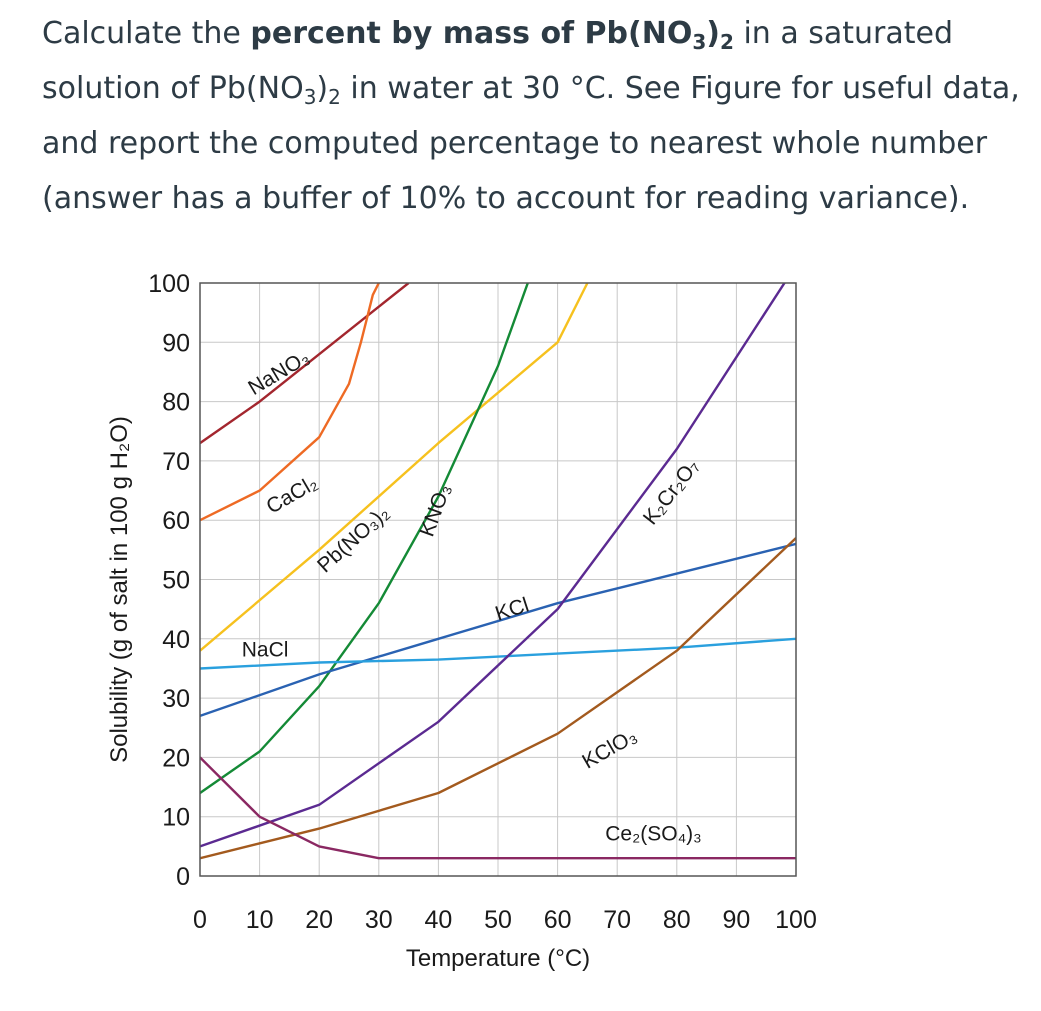 Image resolution: width=1041 pixels, height=1011 pixels. What do you see at coordinates (265, 650) in the screenshot?
I see `curve-label-nacl: NaCl` at bounding box center [265, 650].